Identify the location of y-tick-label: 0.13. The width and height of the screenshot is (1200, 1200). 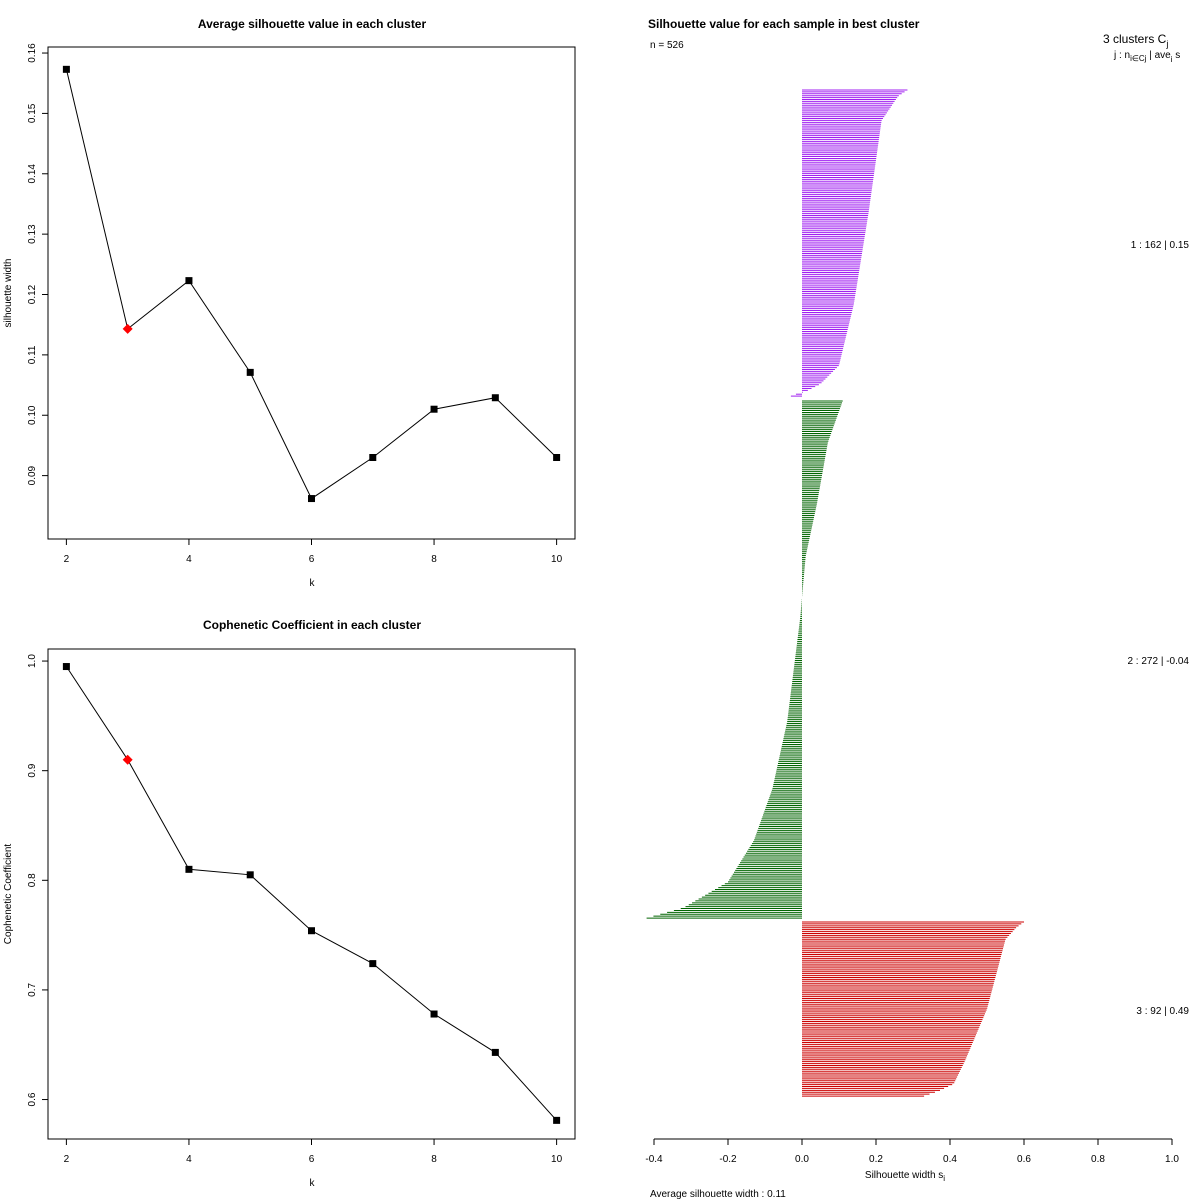
(32, 234).